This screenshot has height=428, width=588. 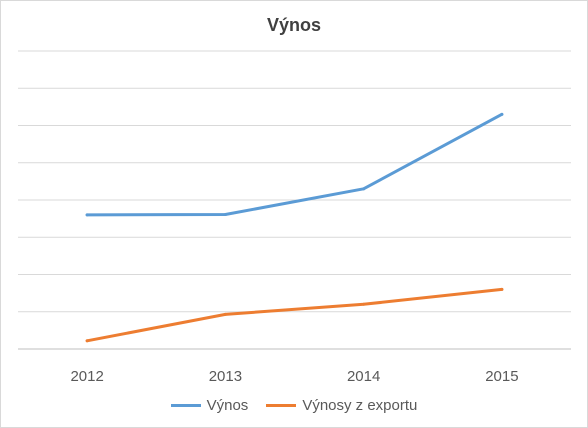 I want to click on legend-item-1: Výnos, so click(x=209, y=405).